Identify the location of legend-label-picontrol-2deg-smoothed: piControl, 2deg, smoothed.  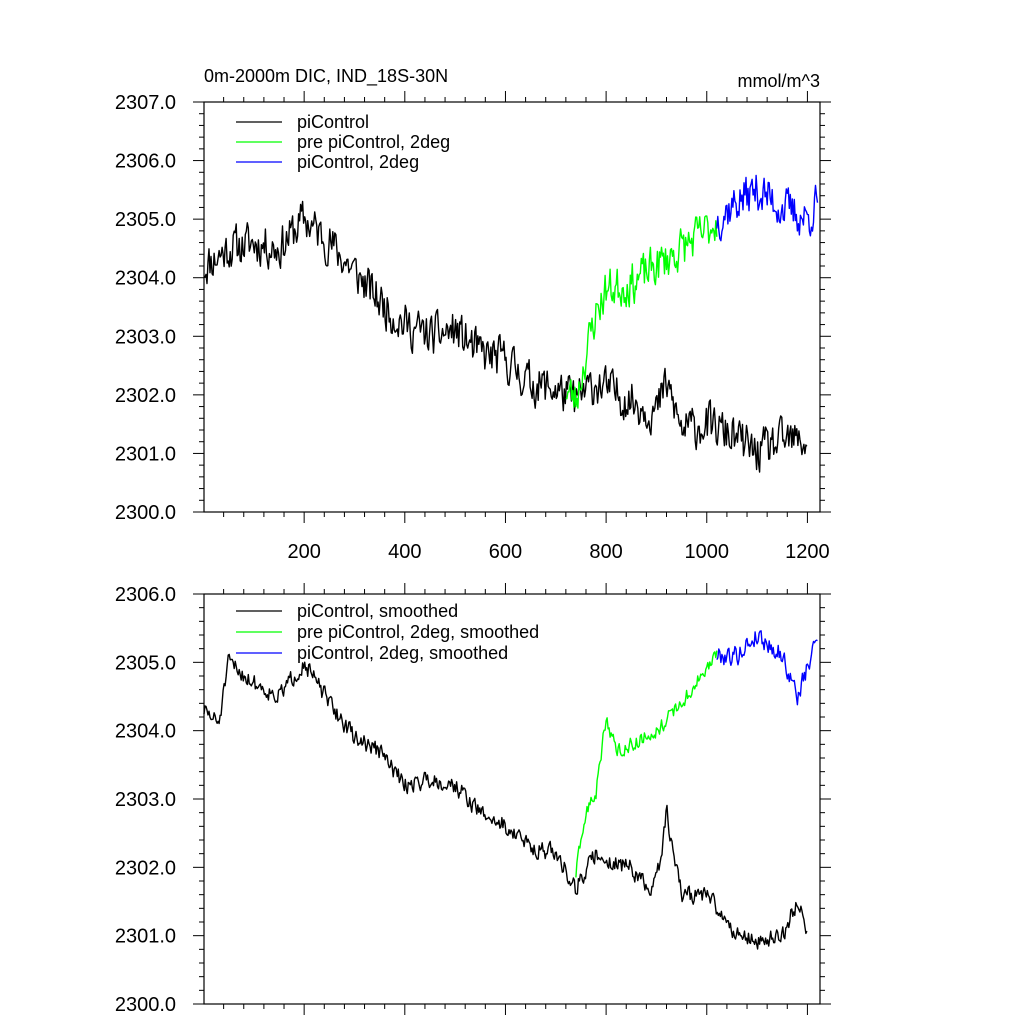
(402, 653).